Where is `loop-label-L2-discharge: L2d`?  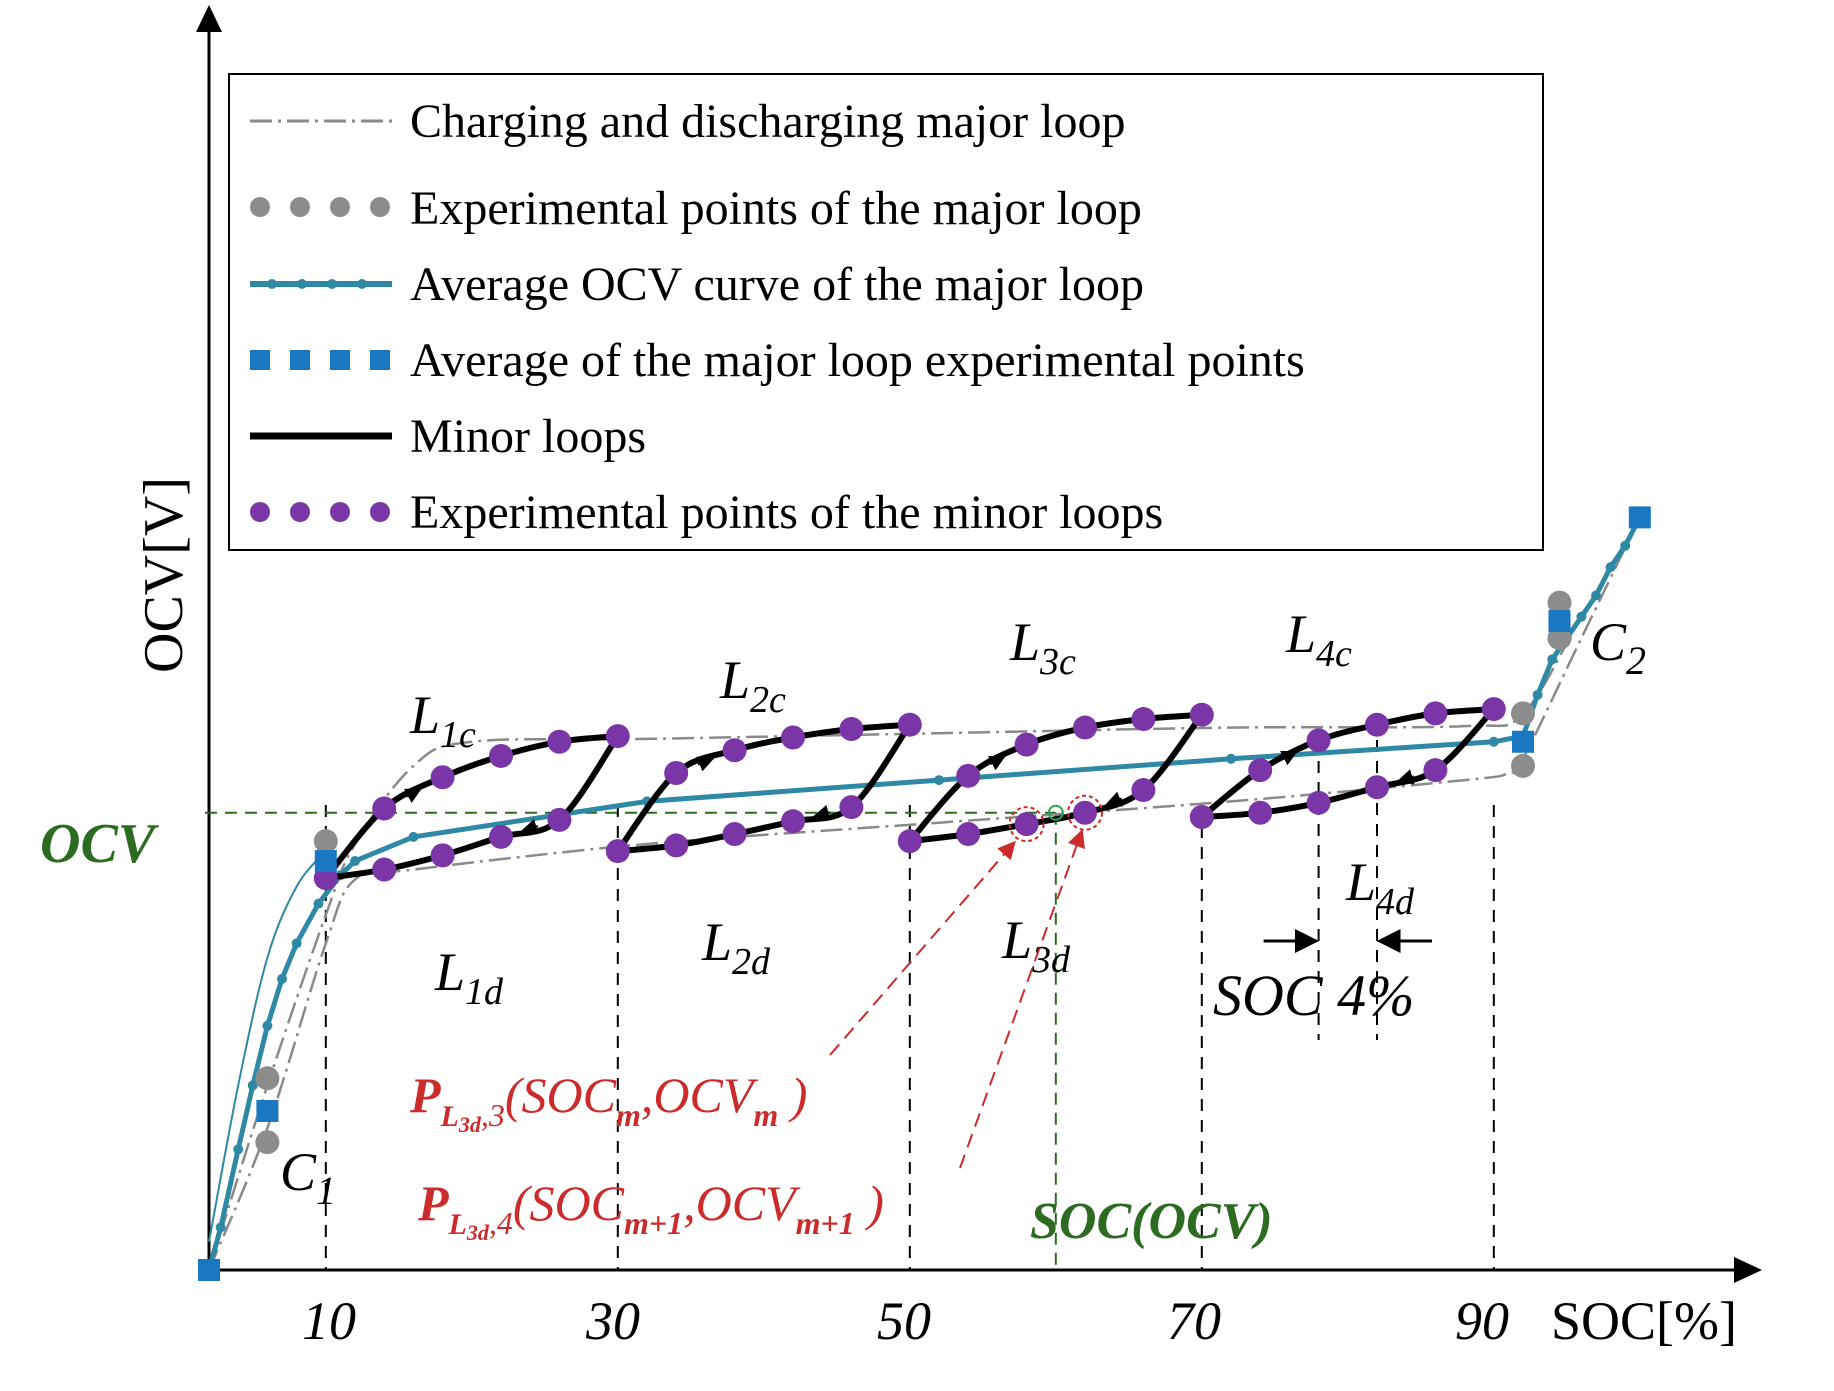 loop-label-L2-discharge: L2d is located at coordinates (736, 947).